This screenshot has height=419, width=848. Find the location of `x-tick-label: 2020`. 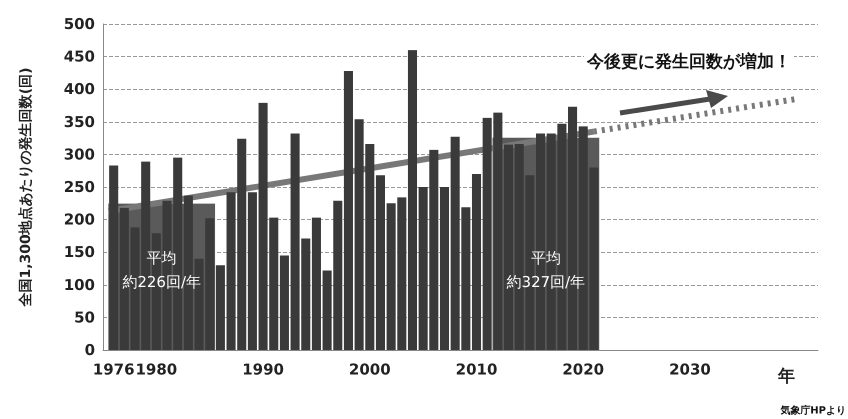

x-tick-label: 2020 is located at coordinates (583, 369).